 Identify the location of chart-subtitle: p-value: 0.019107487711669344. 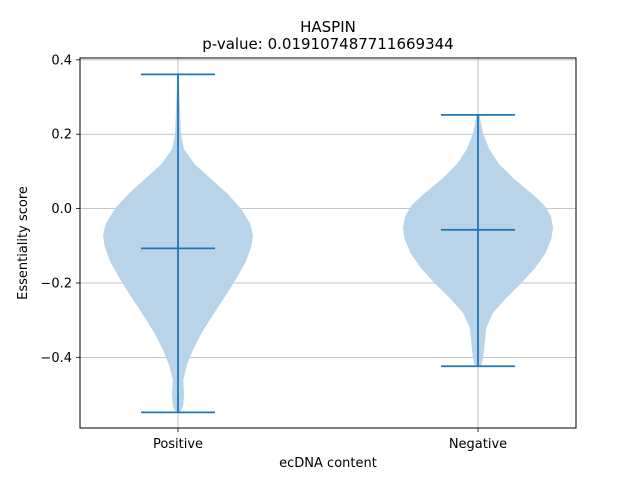
(327, 44).